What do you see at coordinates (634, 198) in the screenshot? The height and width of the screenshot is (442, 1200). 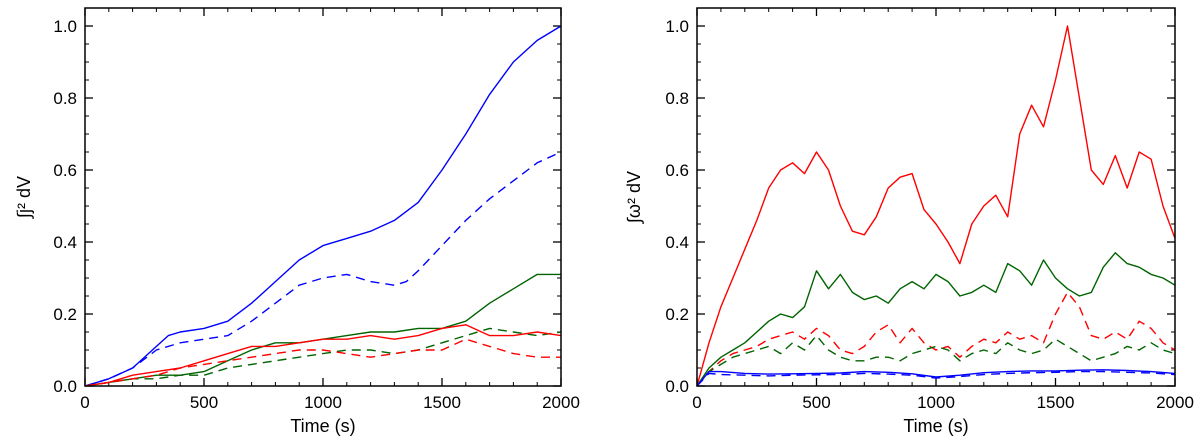 I see `y-axis-label: ∫ω² dV` at bounding box center [634, 198].